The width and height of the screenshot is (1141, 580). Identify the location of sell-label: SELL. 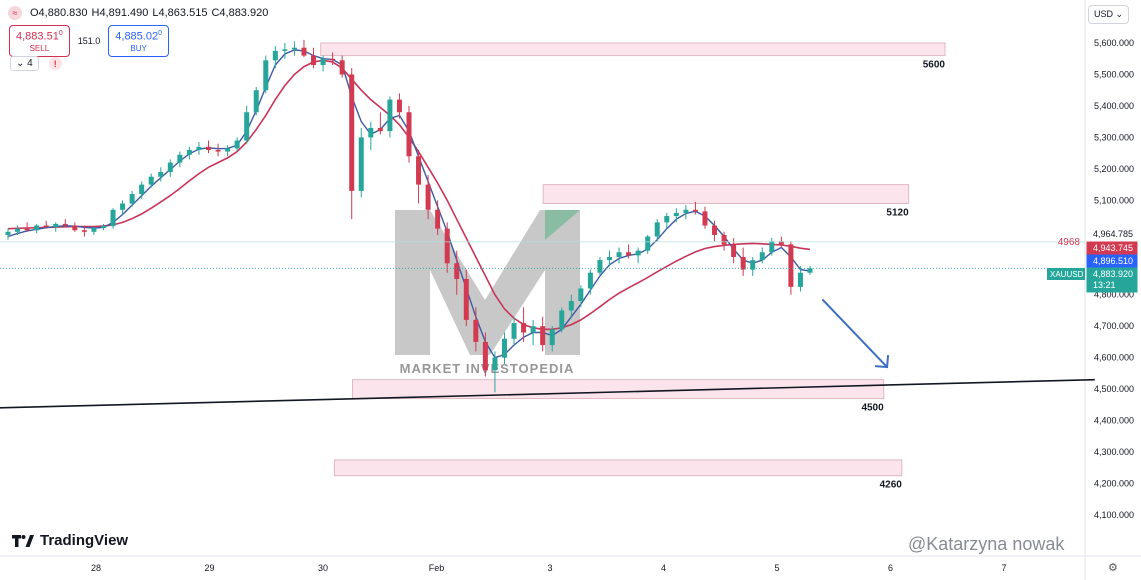
(39, 48).